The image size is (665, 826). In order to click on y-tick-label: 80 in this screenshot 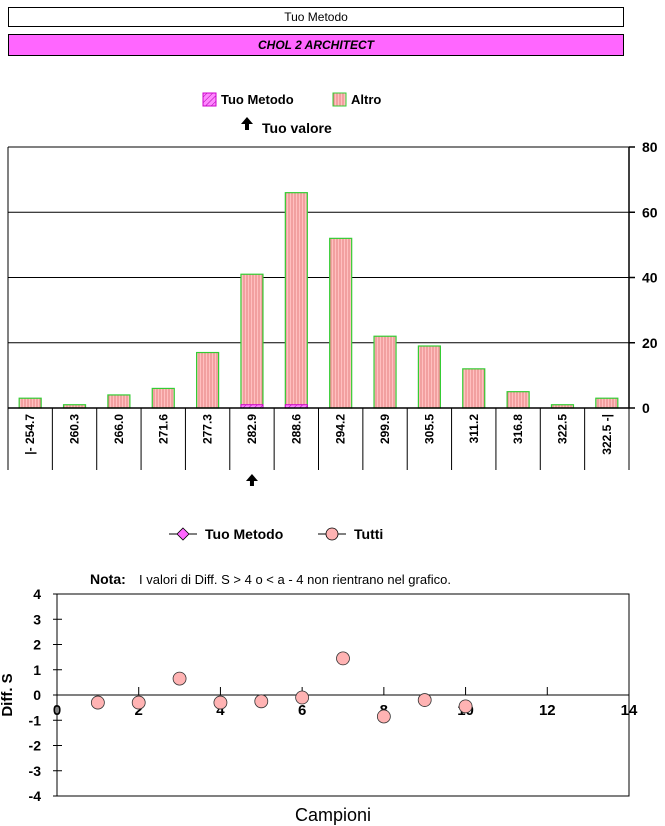, I will do `click(650, 147)`.